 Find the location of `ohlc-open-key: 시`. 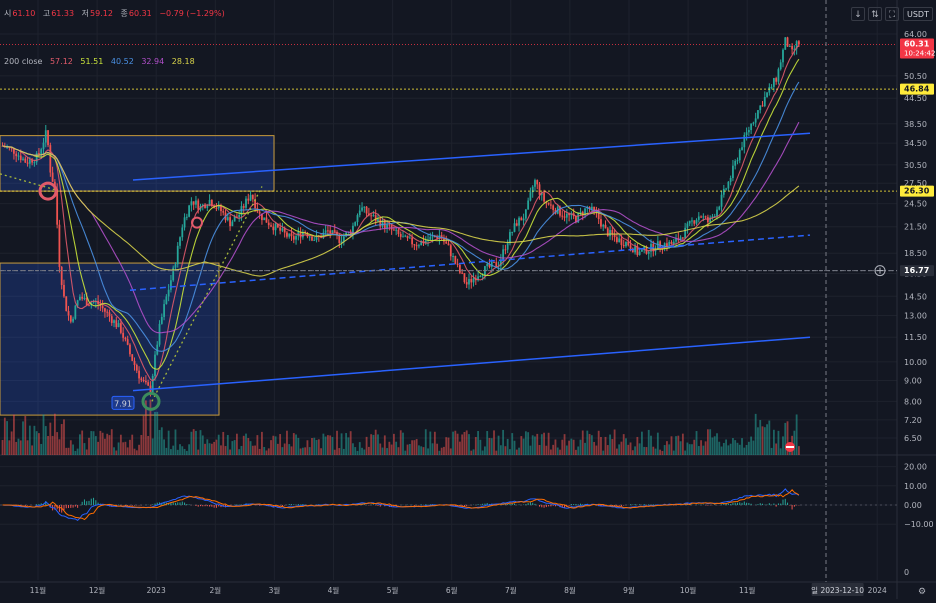

ohlc-open-key: 시 is located at coordinates (8, 13).